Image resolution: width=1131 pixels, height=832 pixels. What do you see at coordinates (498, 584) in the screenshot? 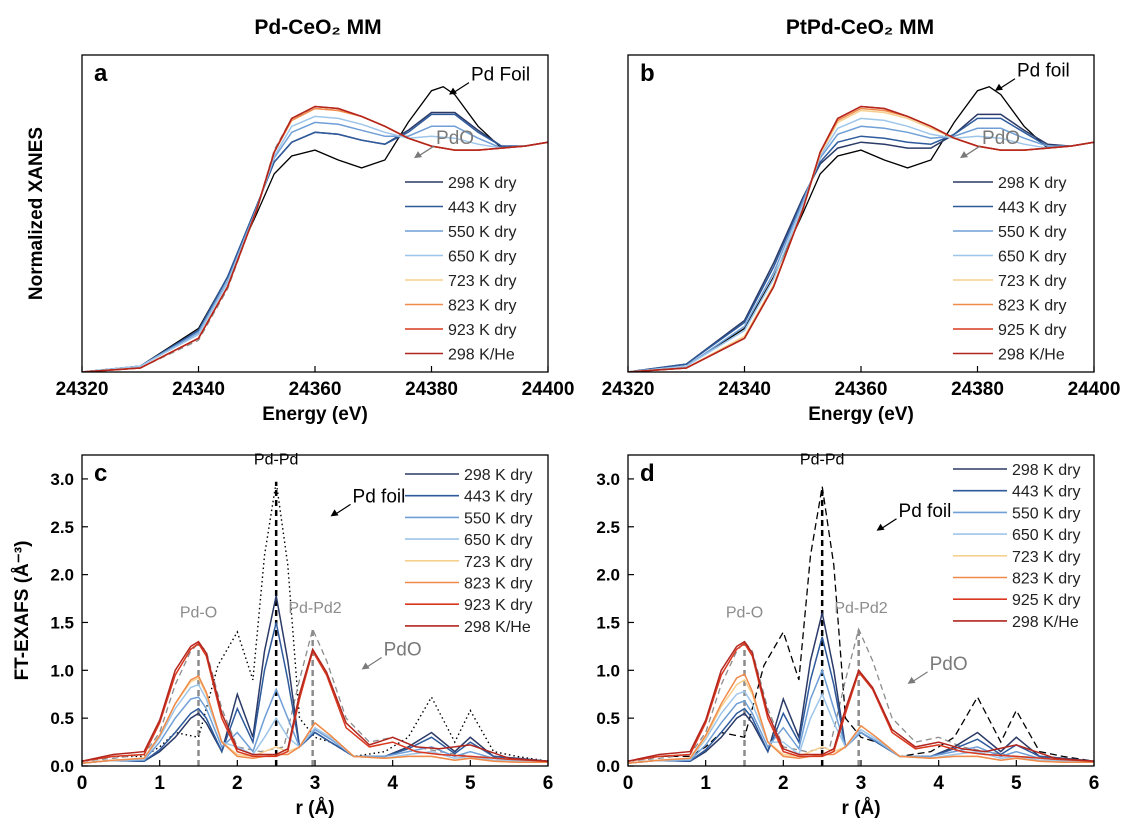
I see `legend-label-c-5: 823 K dry` at bounding box center [498, 584].